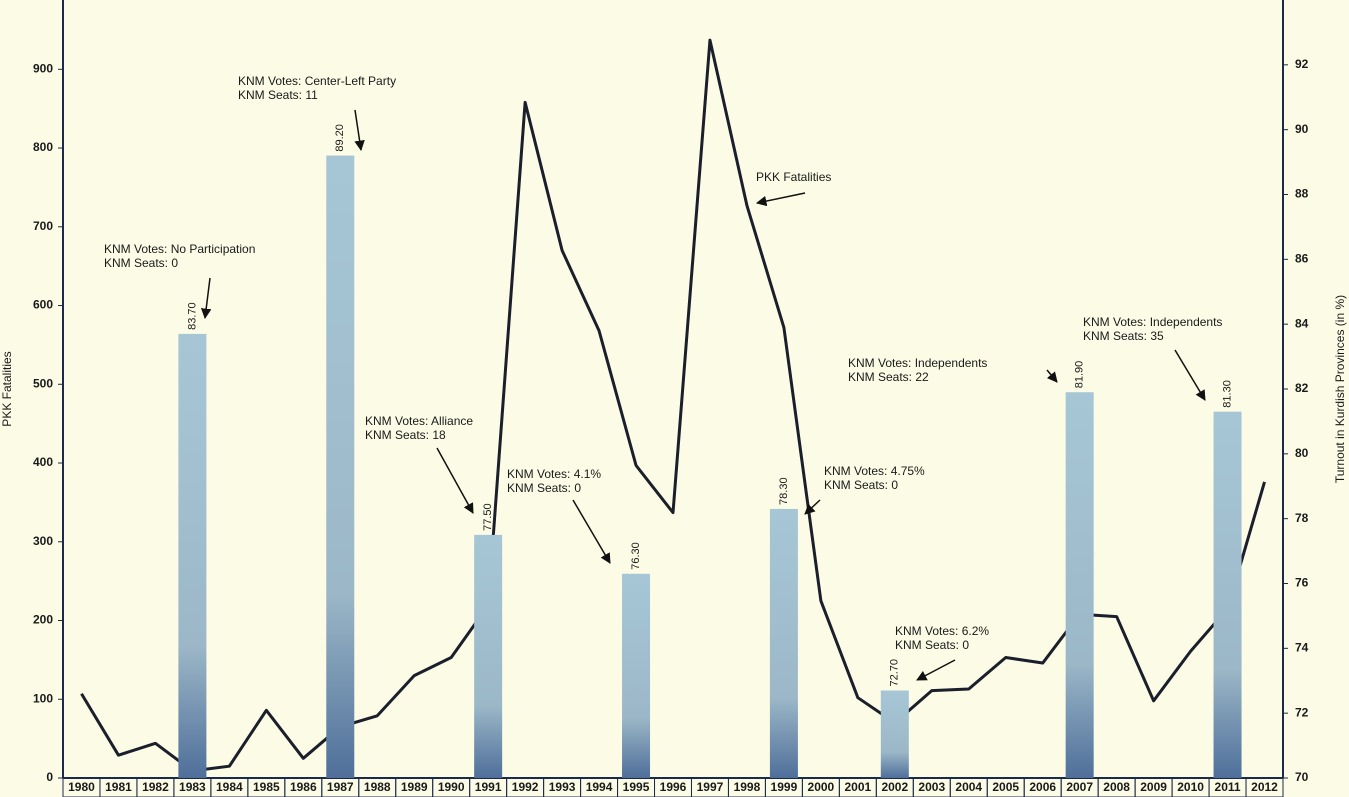 The image size is (1349, 797). What do you see at coordinates (155, 787) in the screenshot?
I see `x-tick-label: 1982` at bounding box center [155, 787].